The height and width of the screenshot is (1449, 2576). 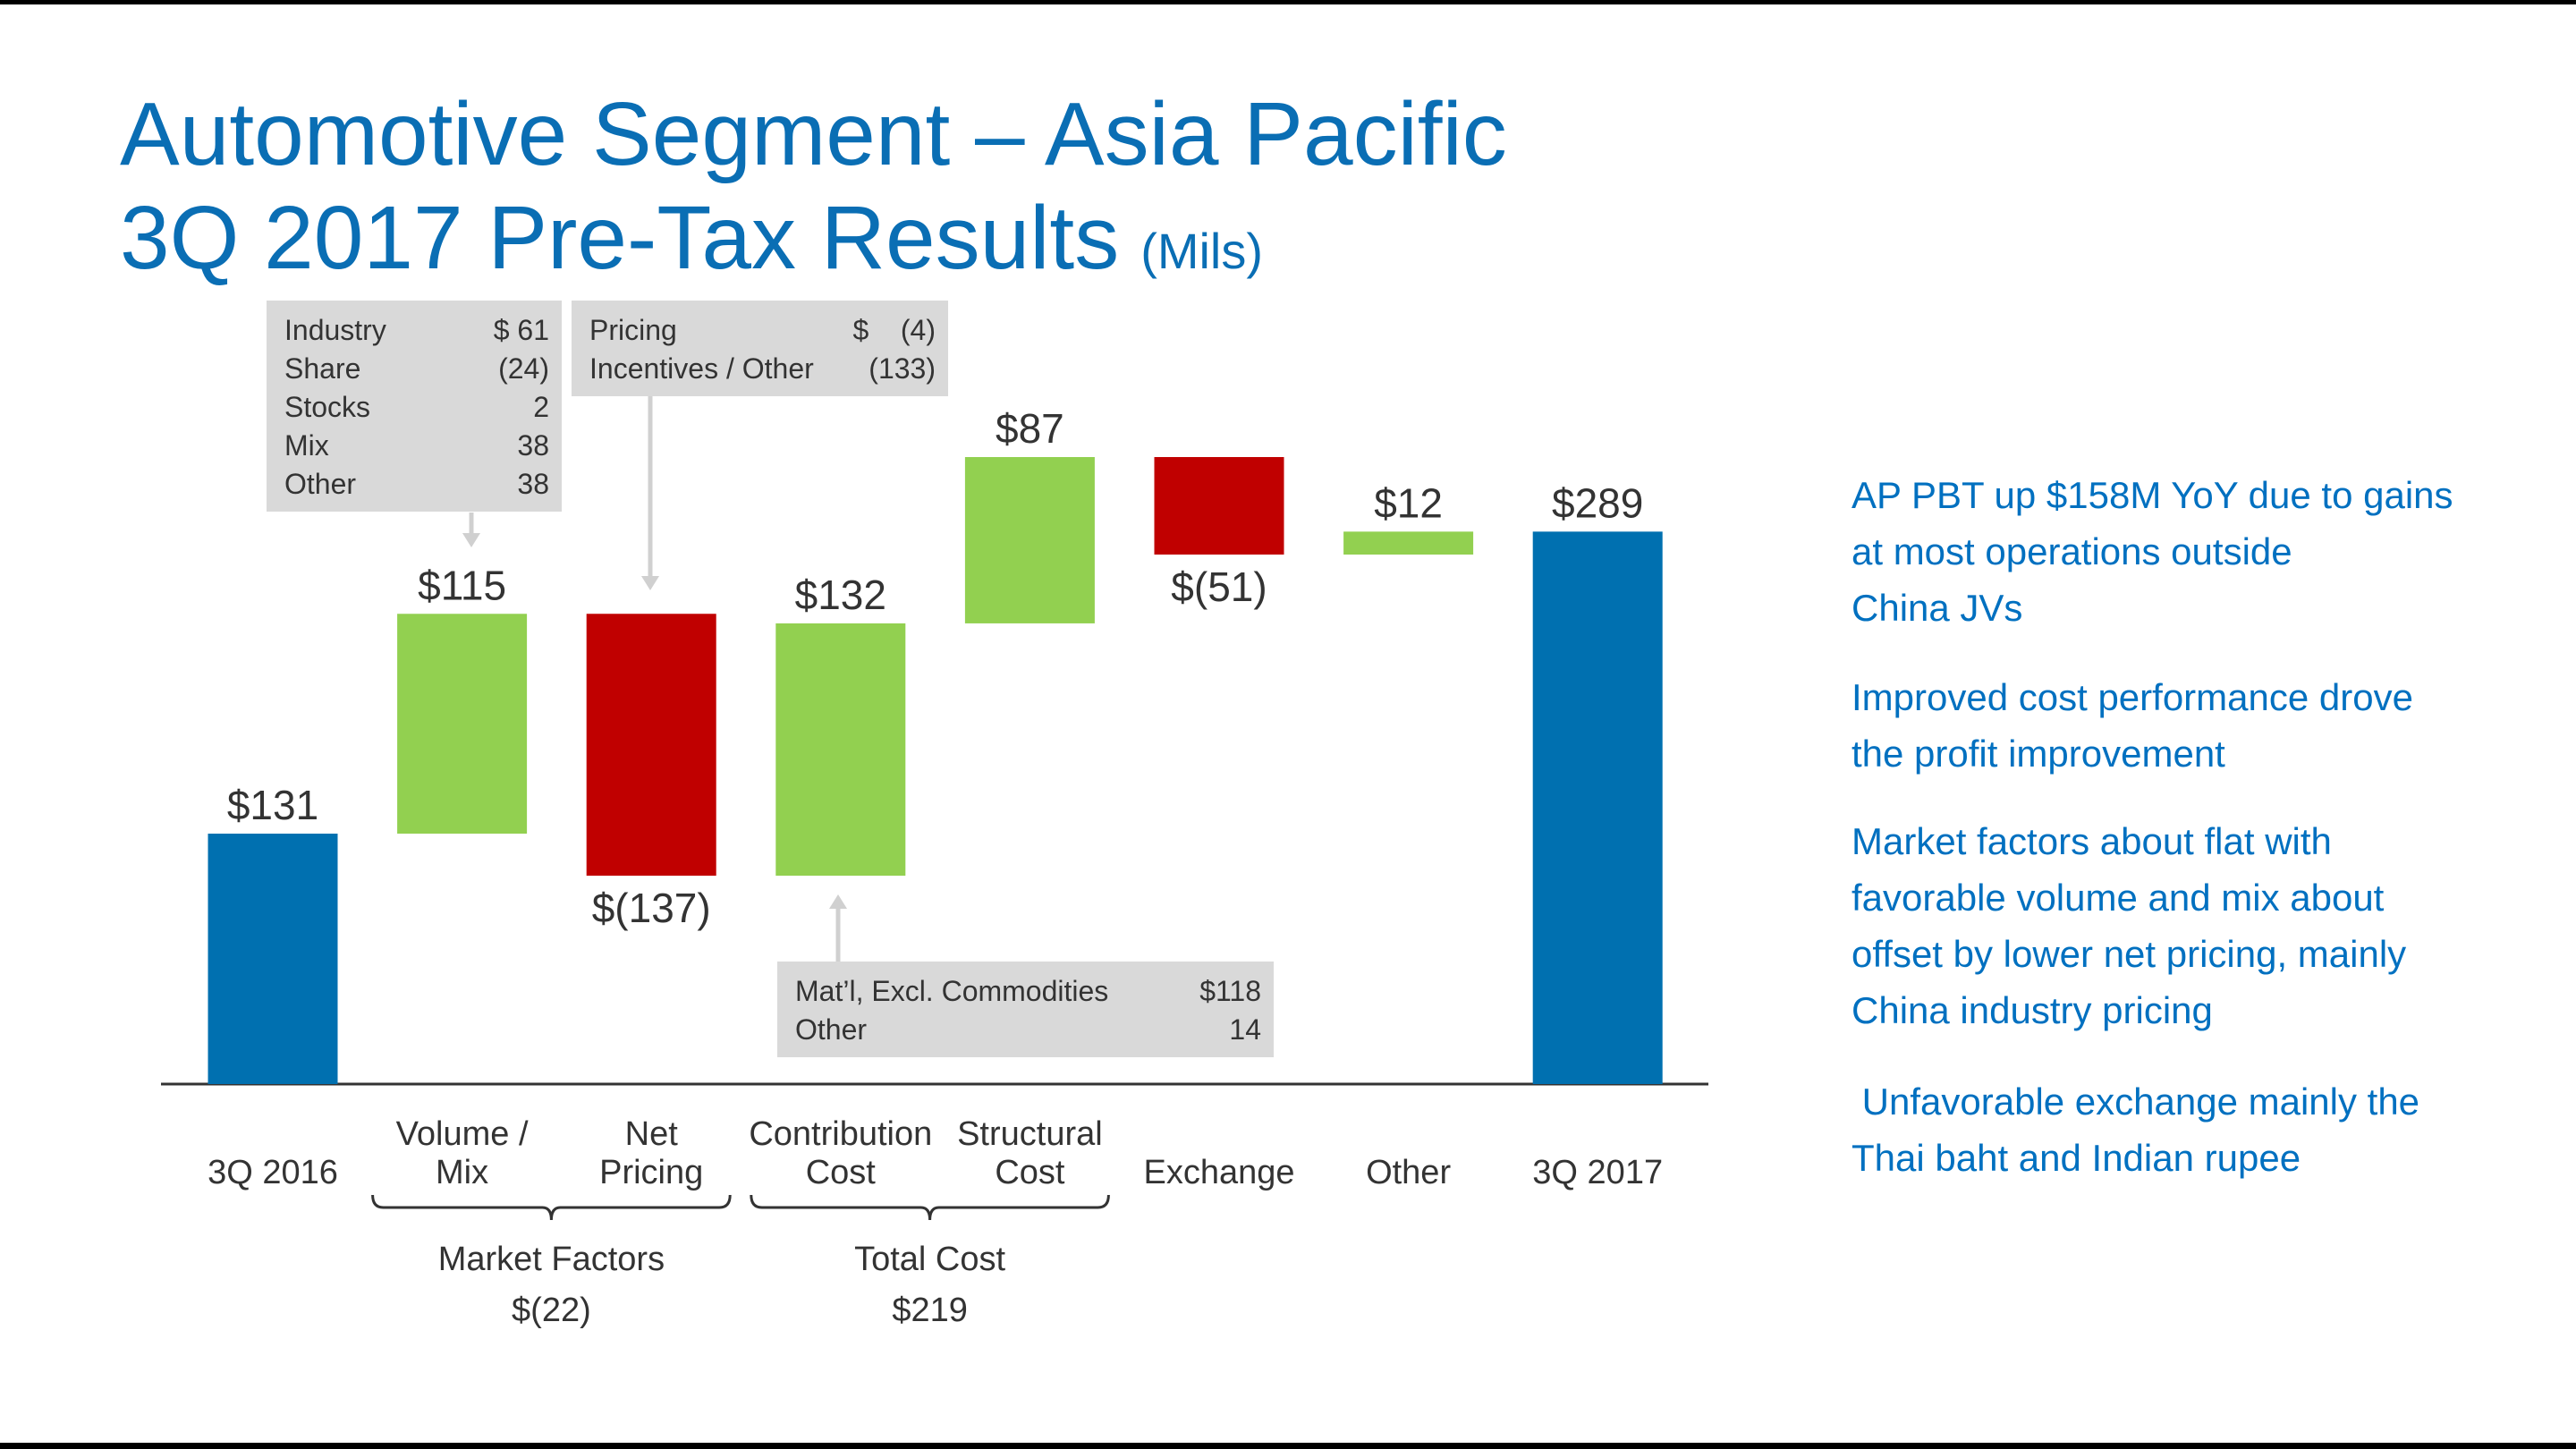 What do you see at coordinates (1288, 1446) in the screenshot?
I see `bottom-border` at bounding box center [1288, 1446].